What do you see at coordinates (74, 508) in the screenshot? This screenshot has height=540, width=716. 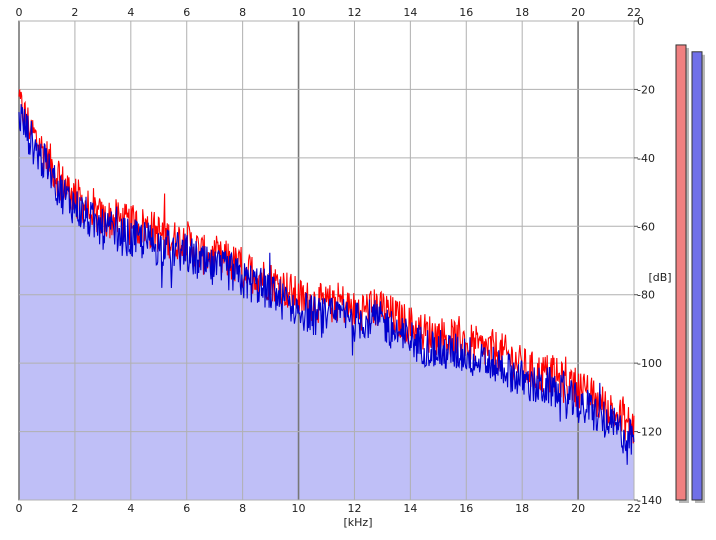 I see `x-tick-label-bottom: 2` at bounding box center [74, 508].